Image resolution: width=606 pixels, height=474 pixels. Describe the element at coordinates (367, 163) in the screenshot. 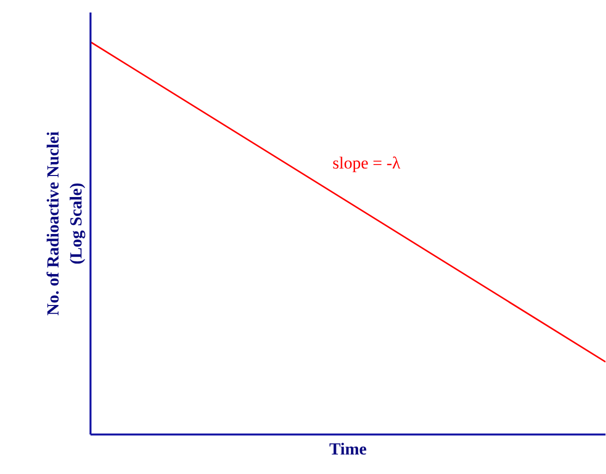

I see `annotation: slope = -λ` at that location.